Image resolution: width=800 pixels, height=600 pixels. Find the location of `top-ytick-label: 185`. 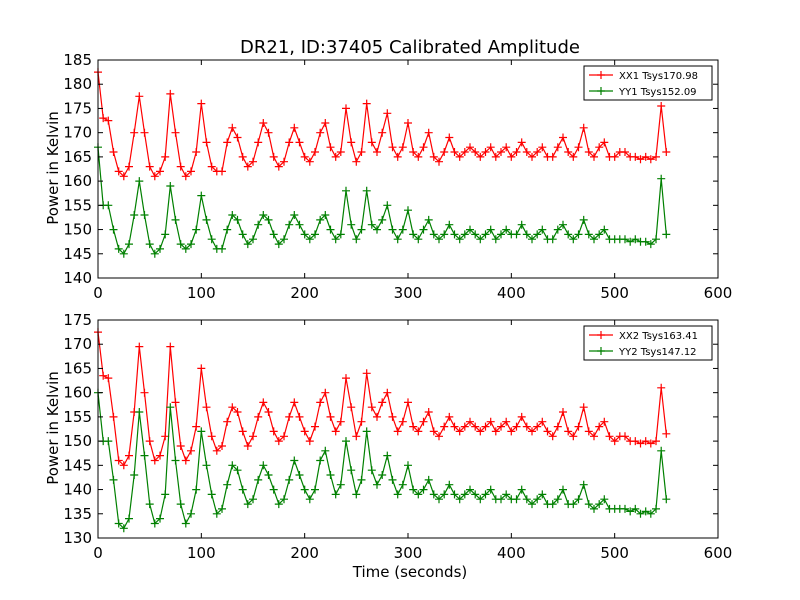

top-ytick-label: 185 is located at coordinates (77, 60).